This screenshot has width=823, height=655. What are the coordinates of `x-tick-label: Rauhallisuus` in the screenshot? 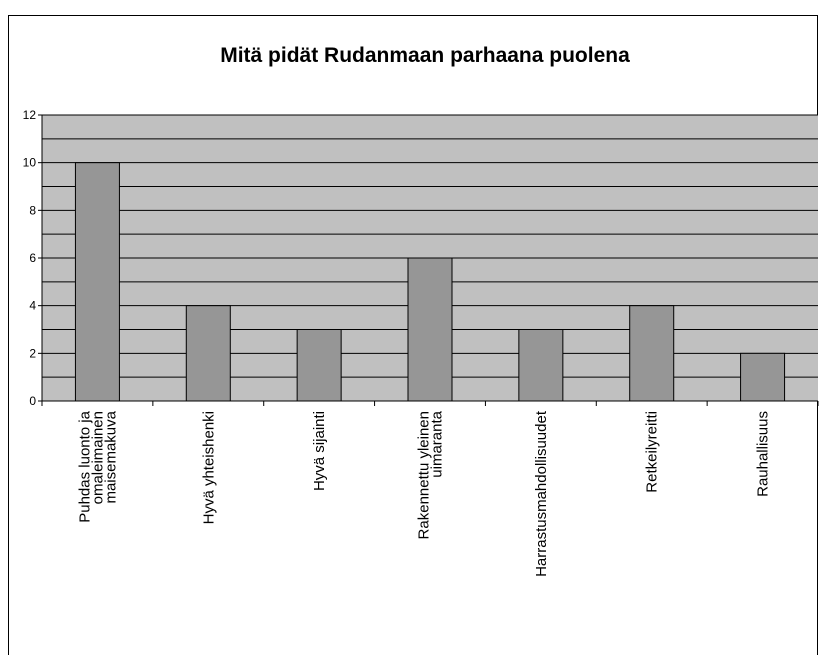 It's located at (763, 454).